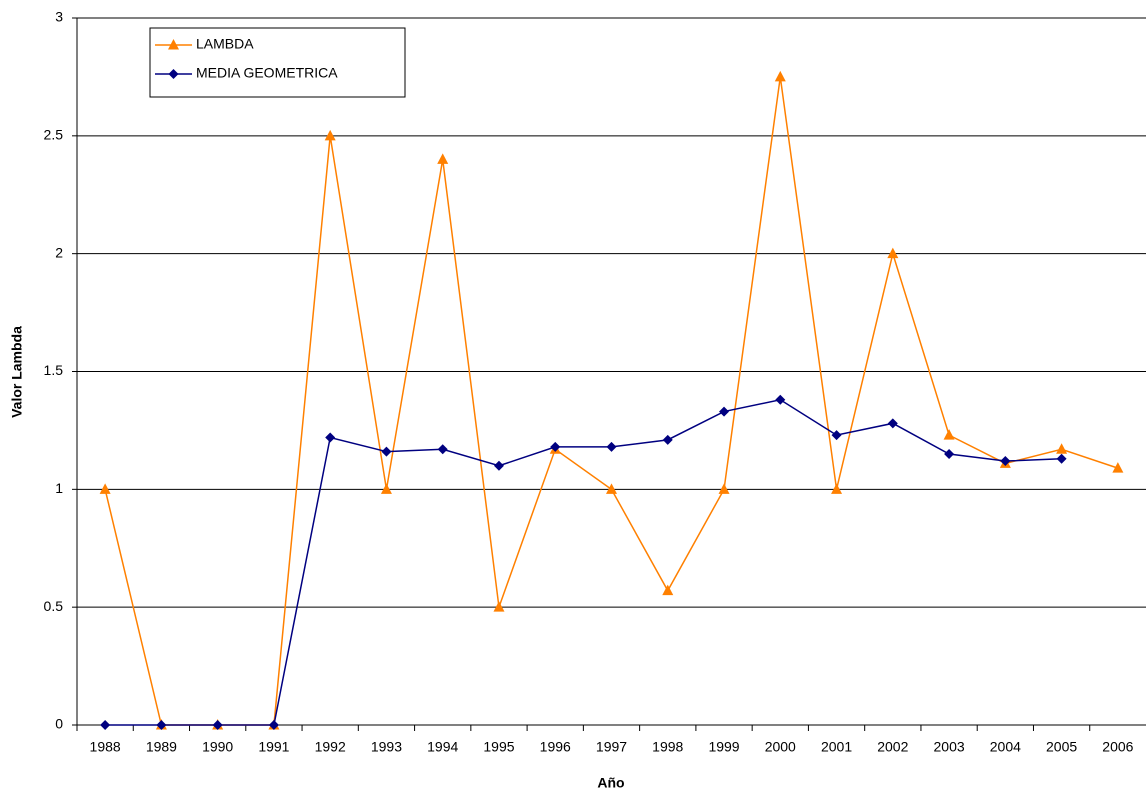  What do you see at coordinates (59, 724) in the screenshot?
I see `y-tick-label: 0` at bounding box center [59, 724].